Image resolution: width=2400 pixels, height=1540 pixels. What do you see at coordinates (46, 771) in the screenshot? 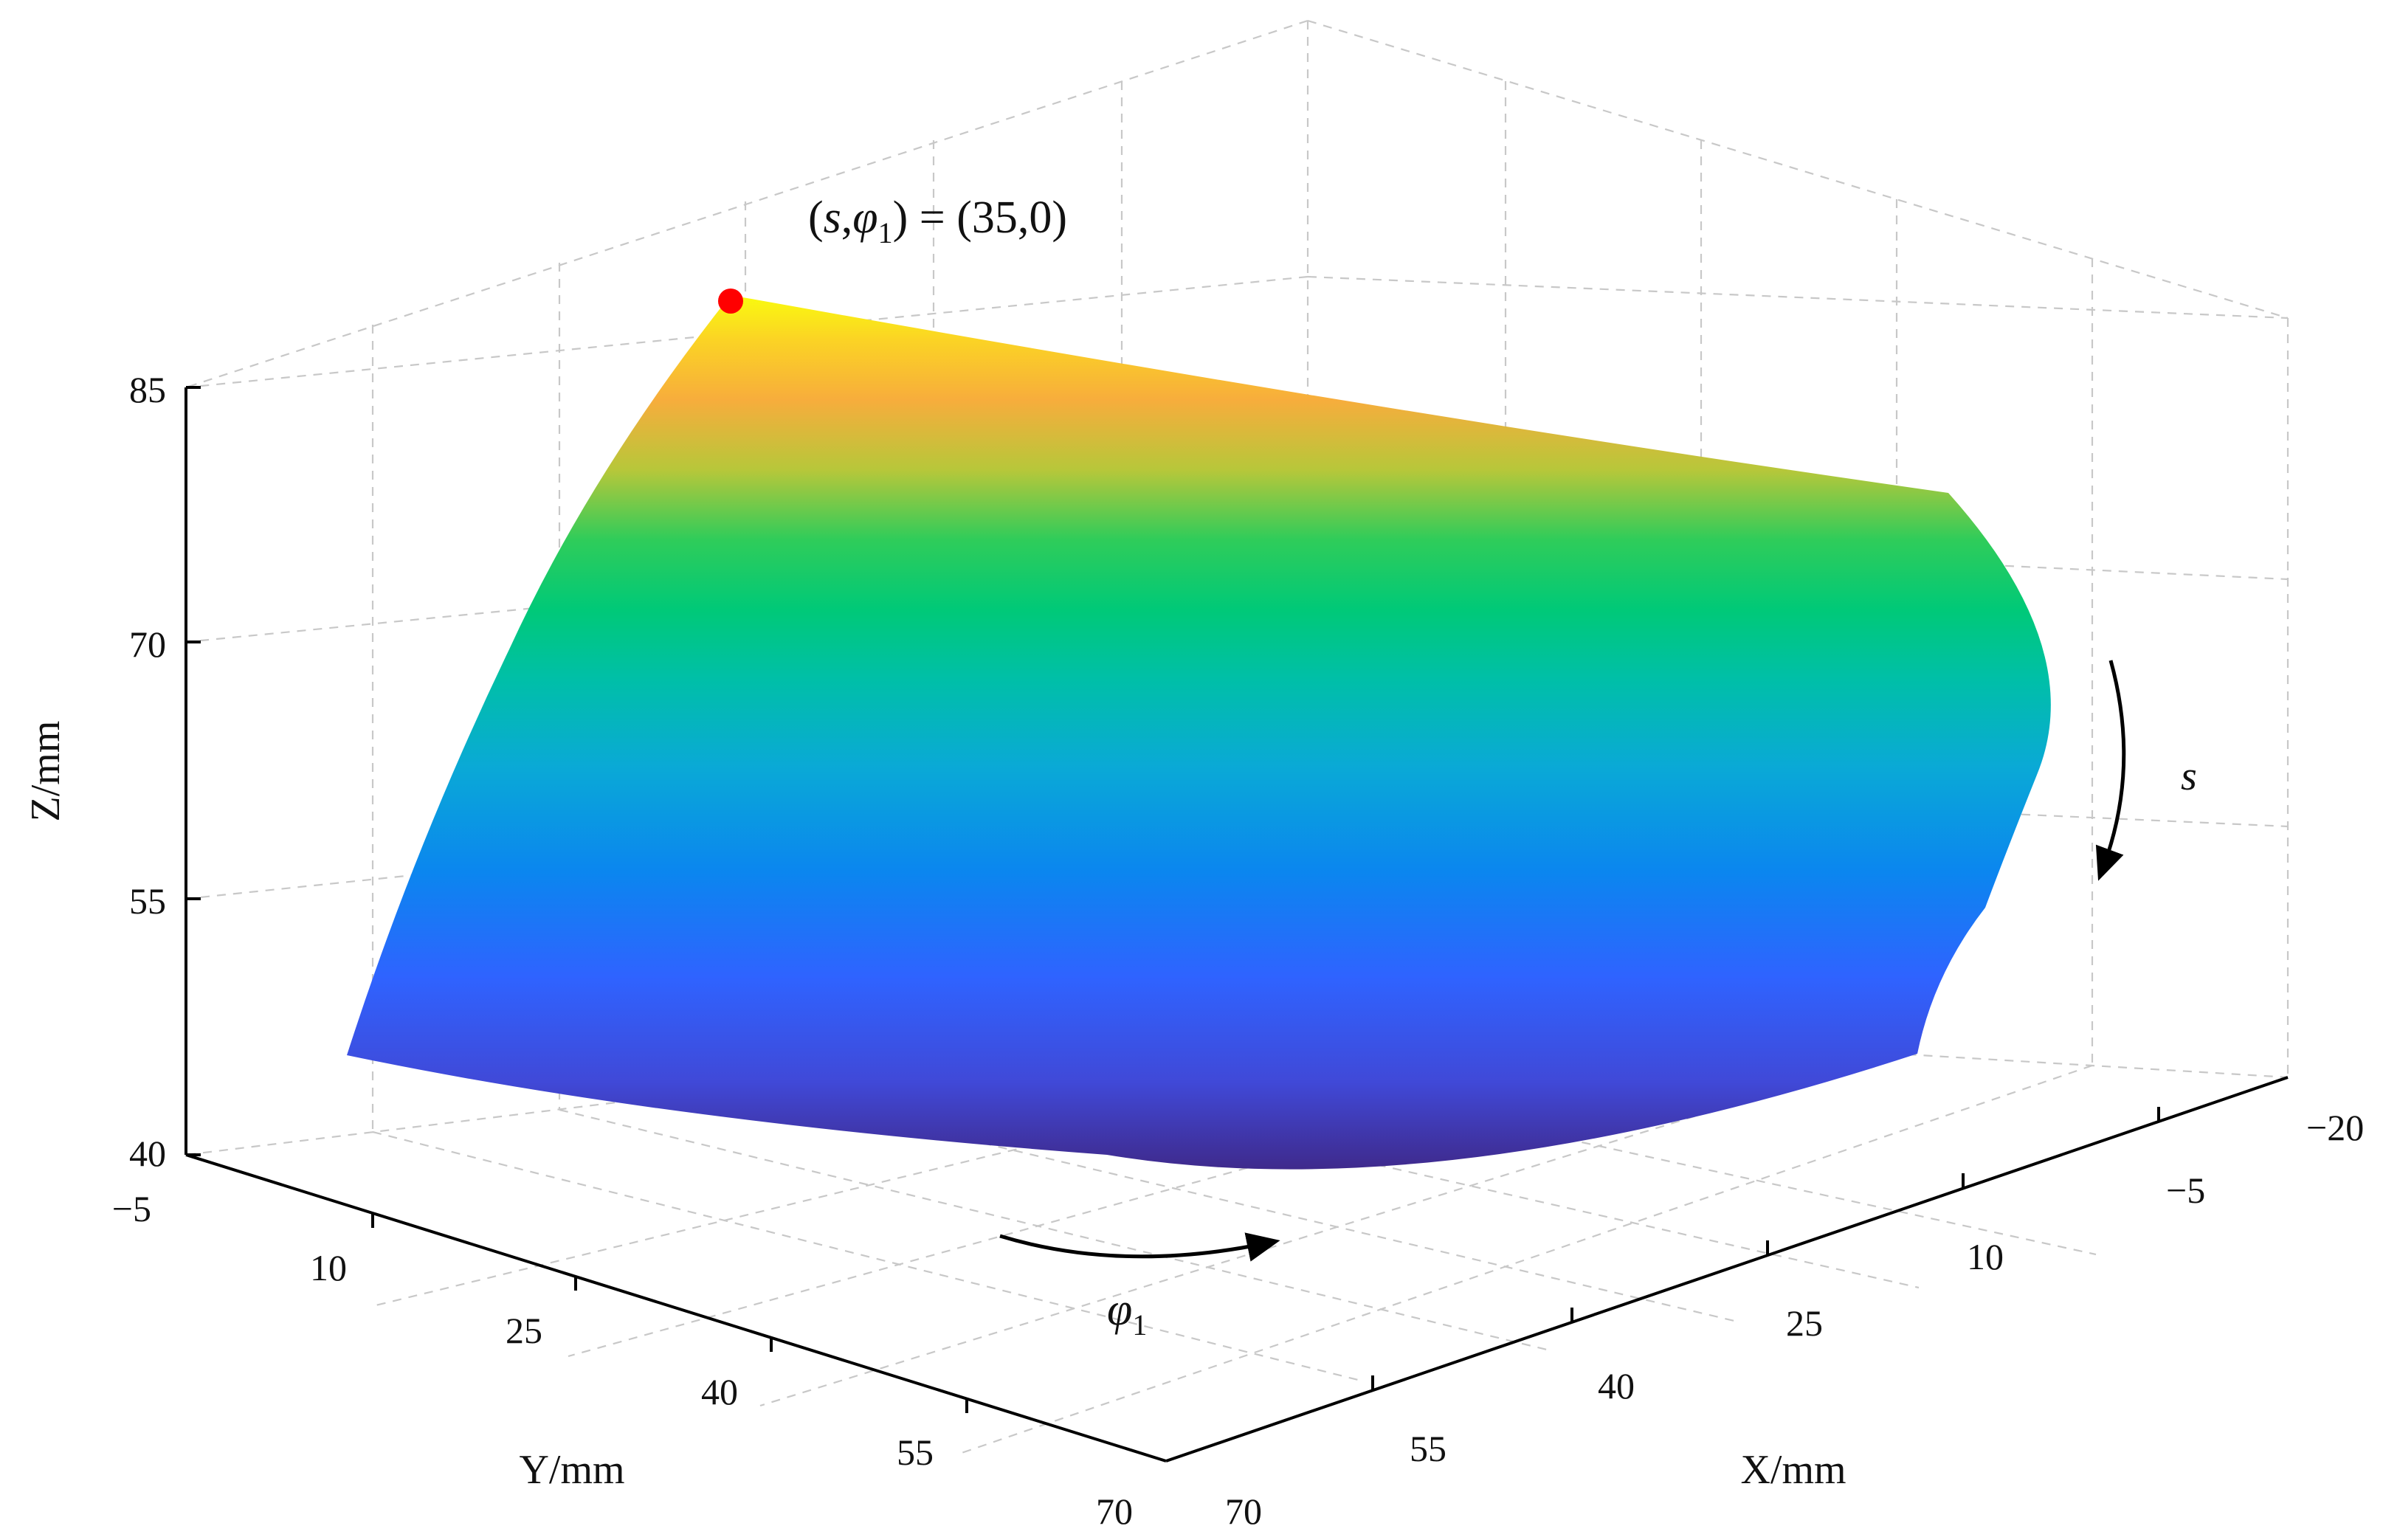
I see `z-axis-label: Z/mm` at bounding box center [46, 771].